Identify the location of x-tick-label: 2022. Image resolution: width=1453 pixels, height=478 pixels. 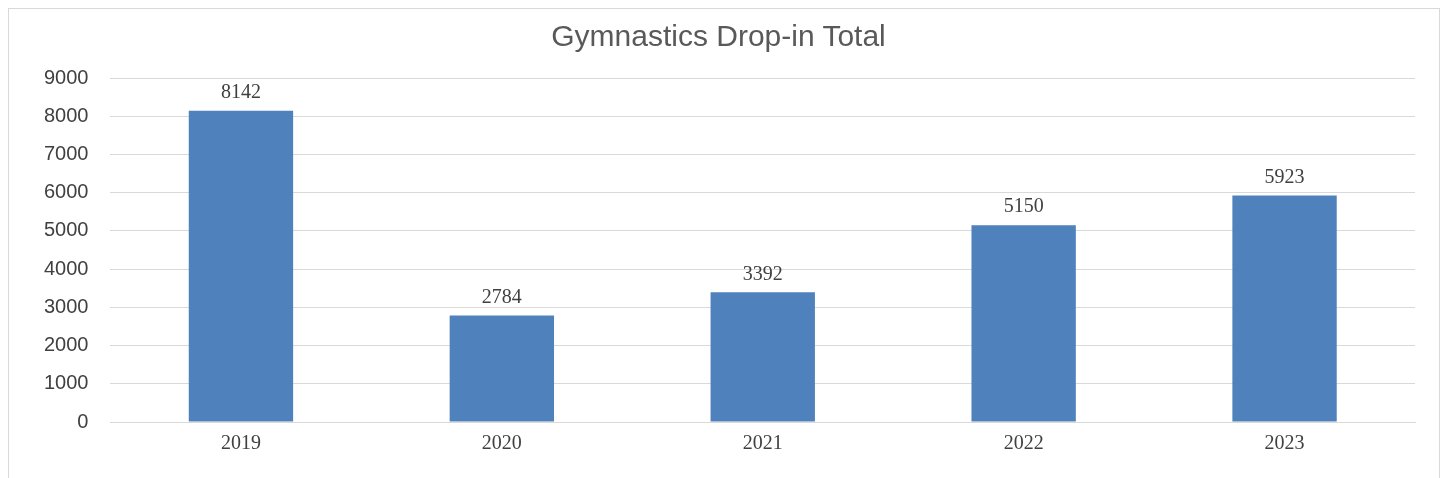
(1023, 442).